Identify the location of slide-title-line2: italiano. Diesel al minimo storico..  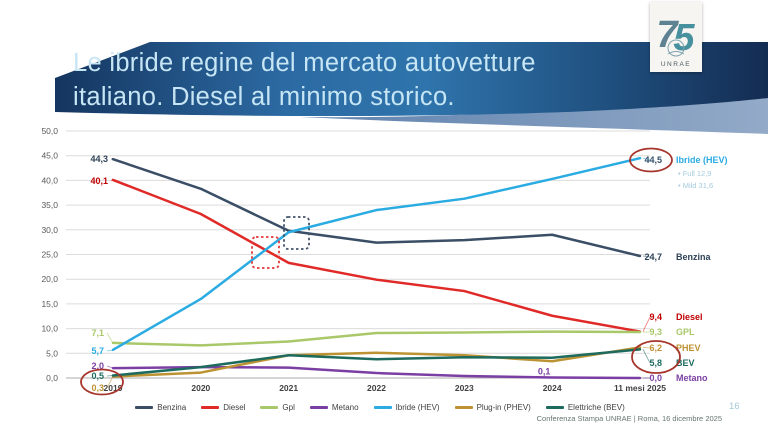
(264, 97).